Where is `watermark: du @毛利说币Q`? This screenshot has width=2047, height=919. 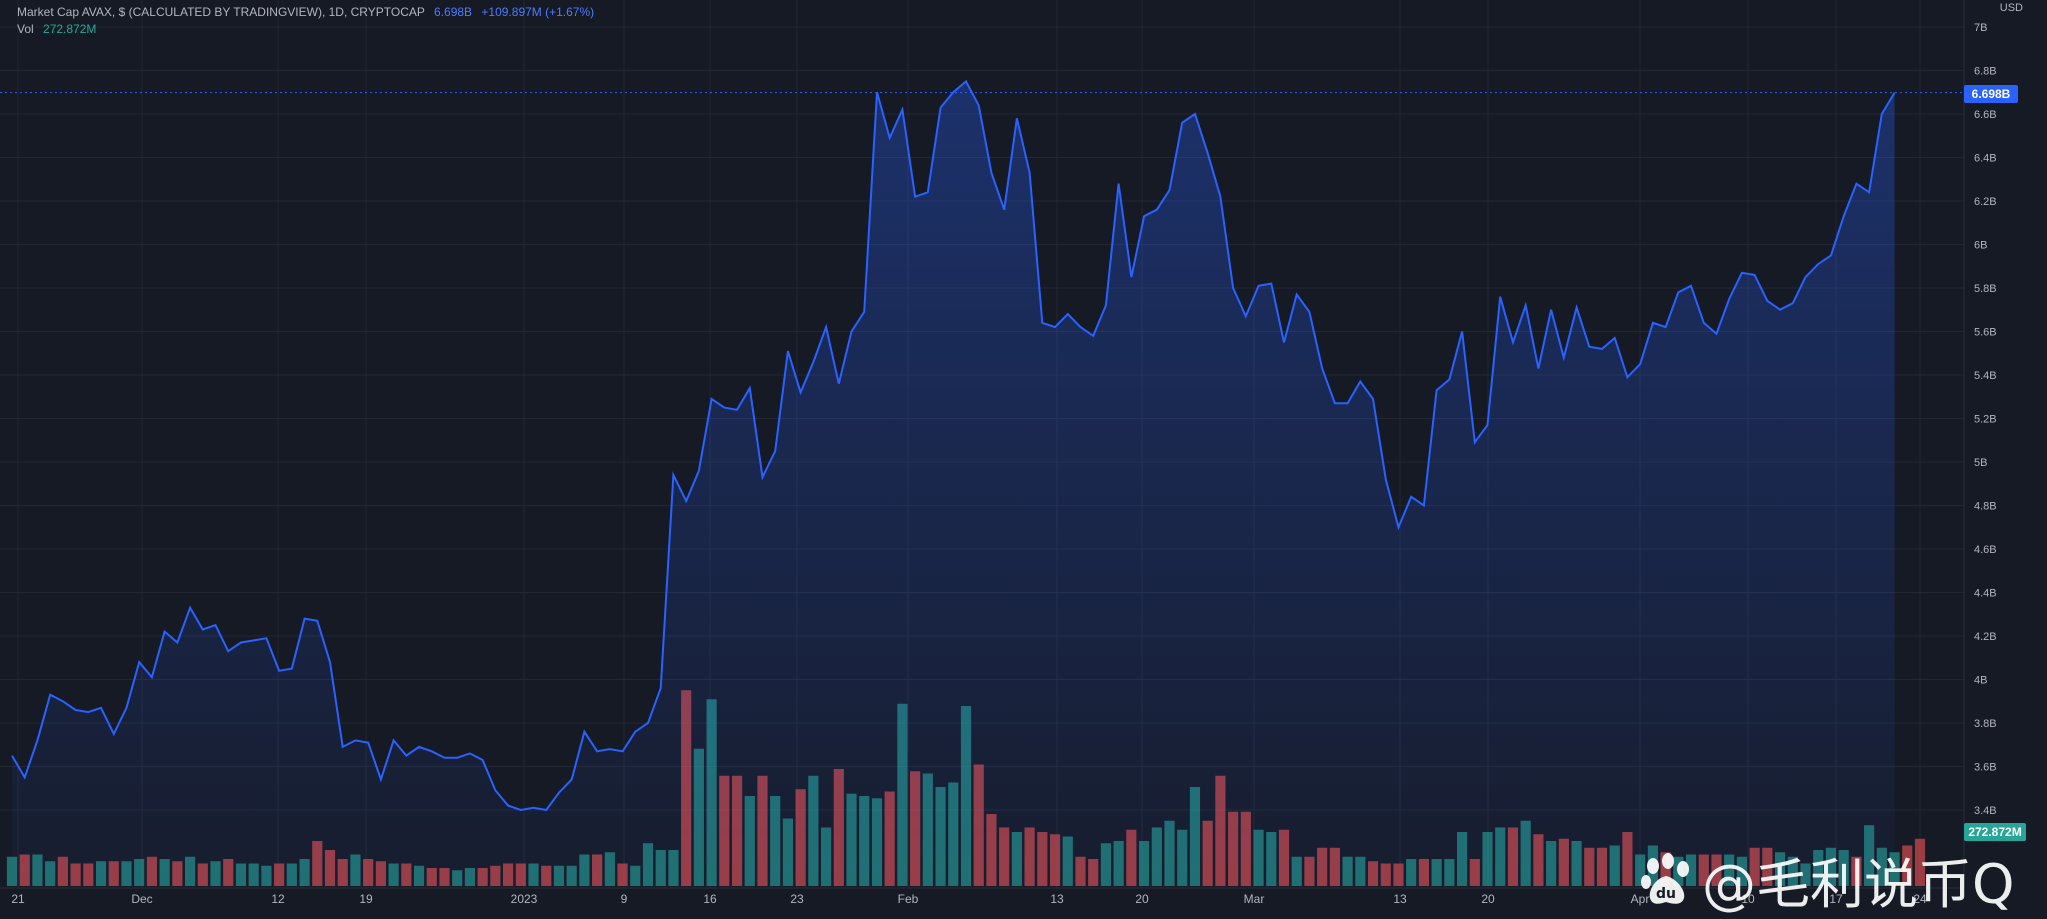
watermark: du @毛利说币Q is located at coordinates (1826, 879).